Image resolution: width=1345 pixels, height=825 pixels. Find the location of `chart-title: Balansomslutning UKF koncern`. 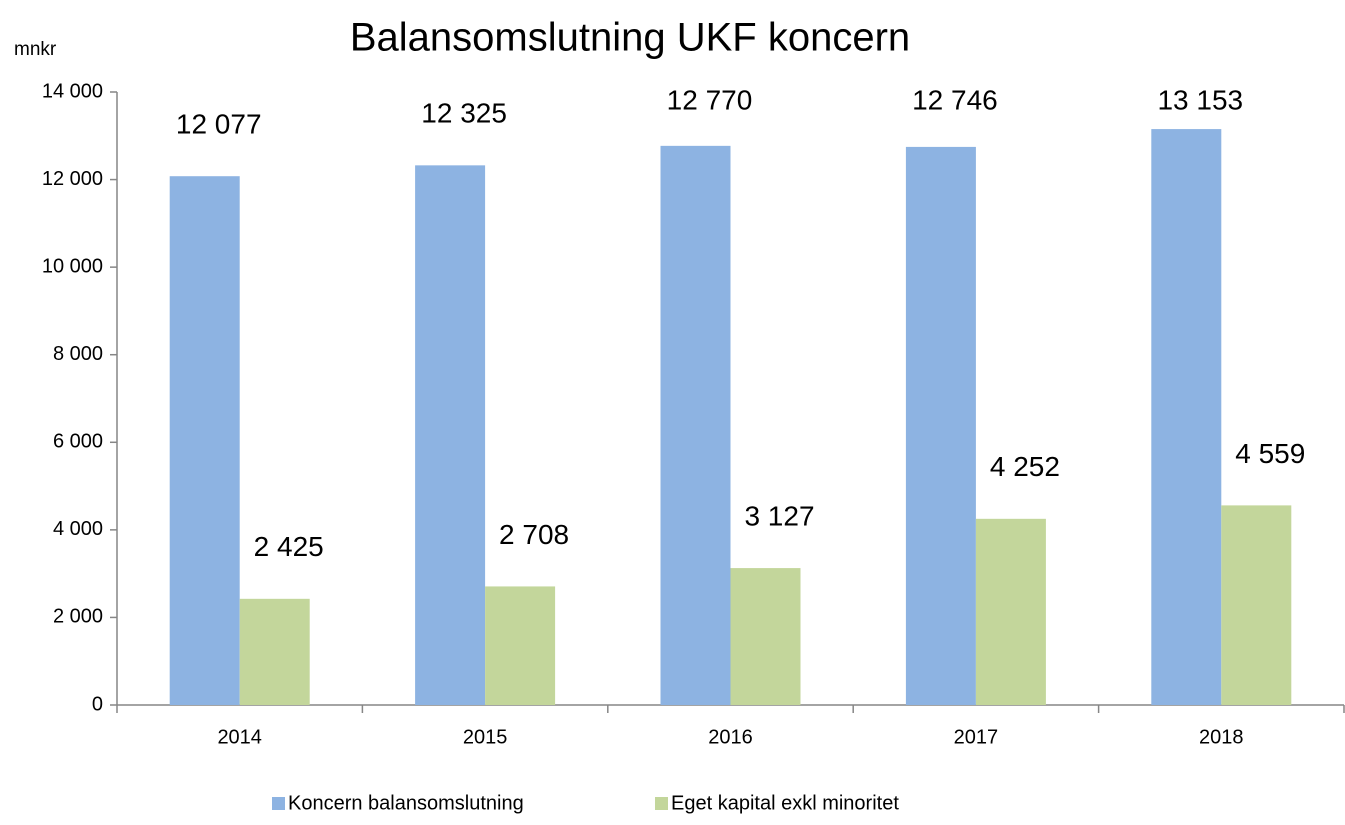

chart-title: Balansomslutning UKF koncern is located at coordinates (630, 38).